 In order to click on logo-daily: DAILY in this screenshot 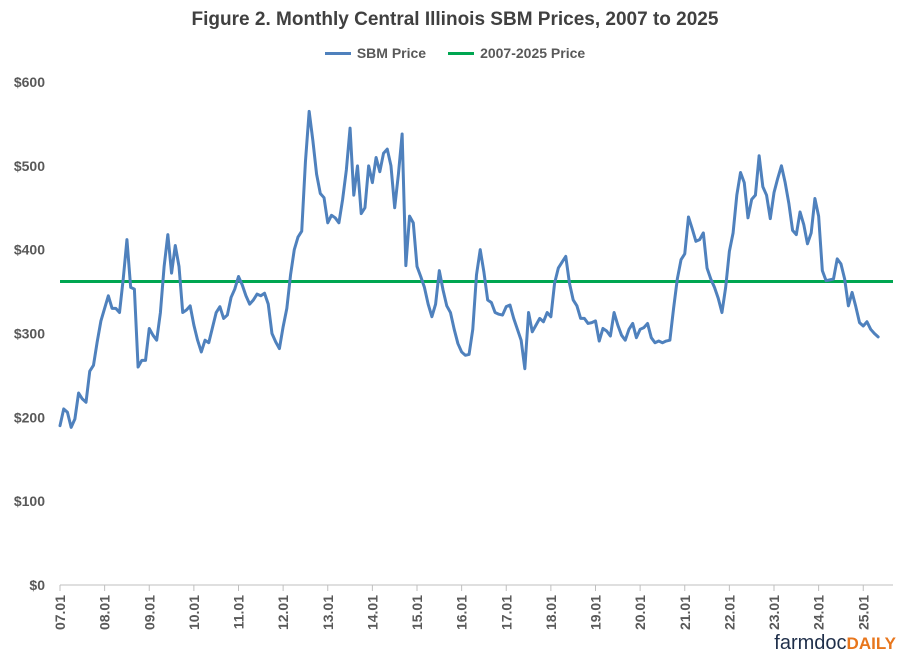, I will do `click(871, 643)`.